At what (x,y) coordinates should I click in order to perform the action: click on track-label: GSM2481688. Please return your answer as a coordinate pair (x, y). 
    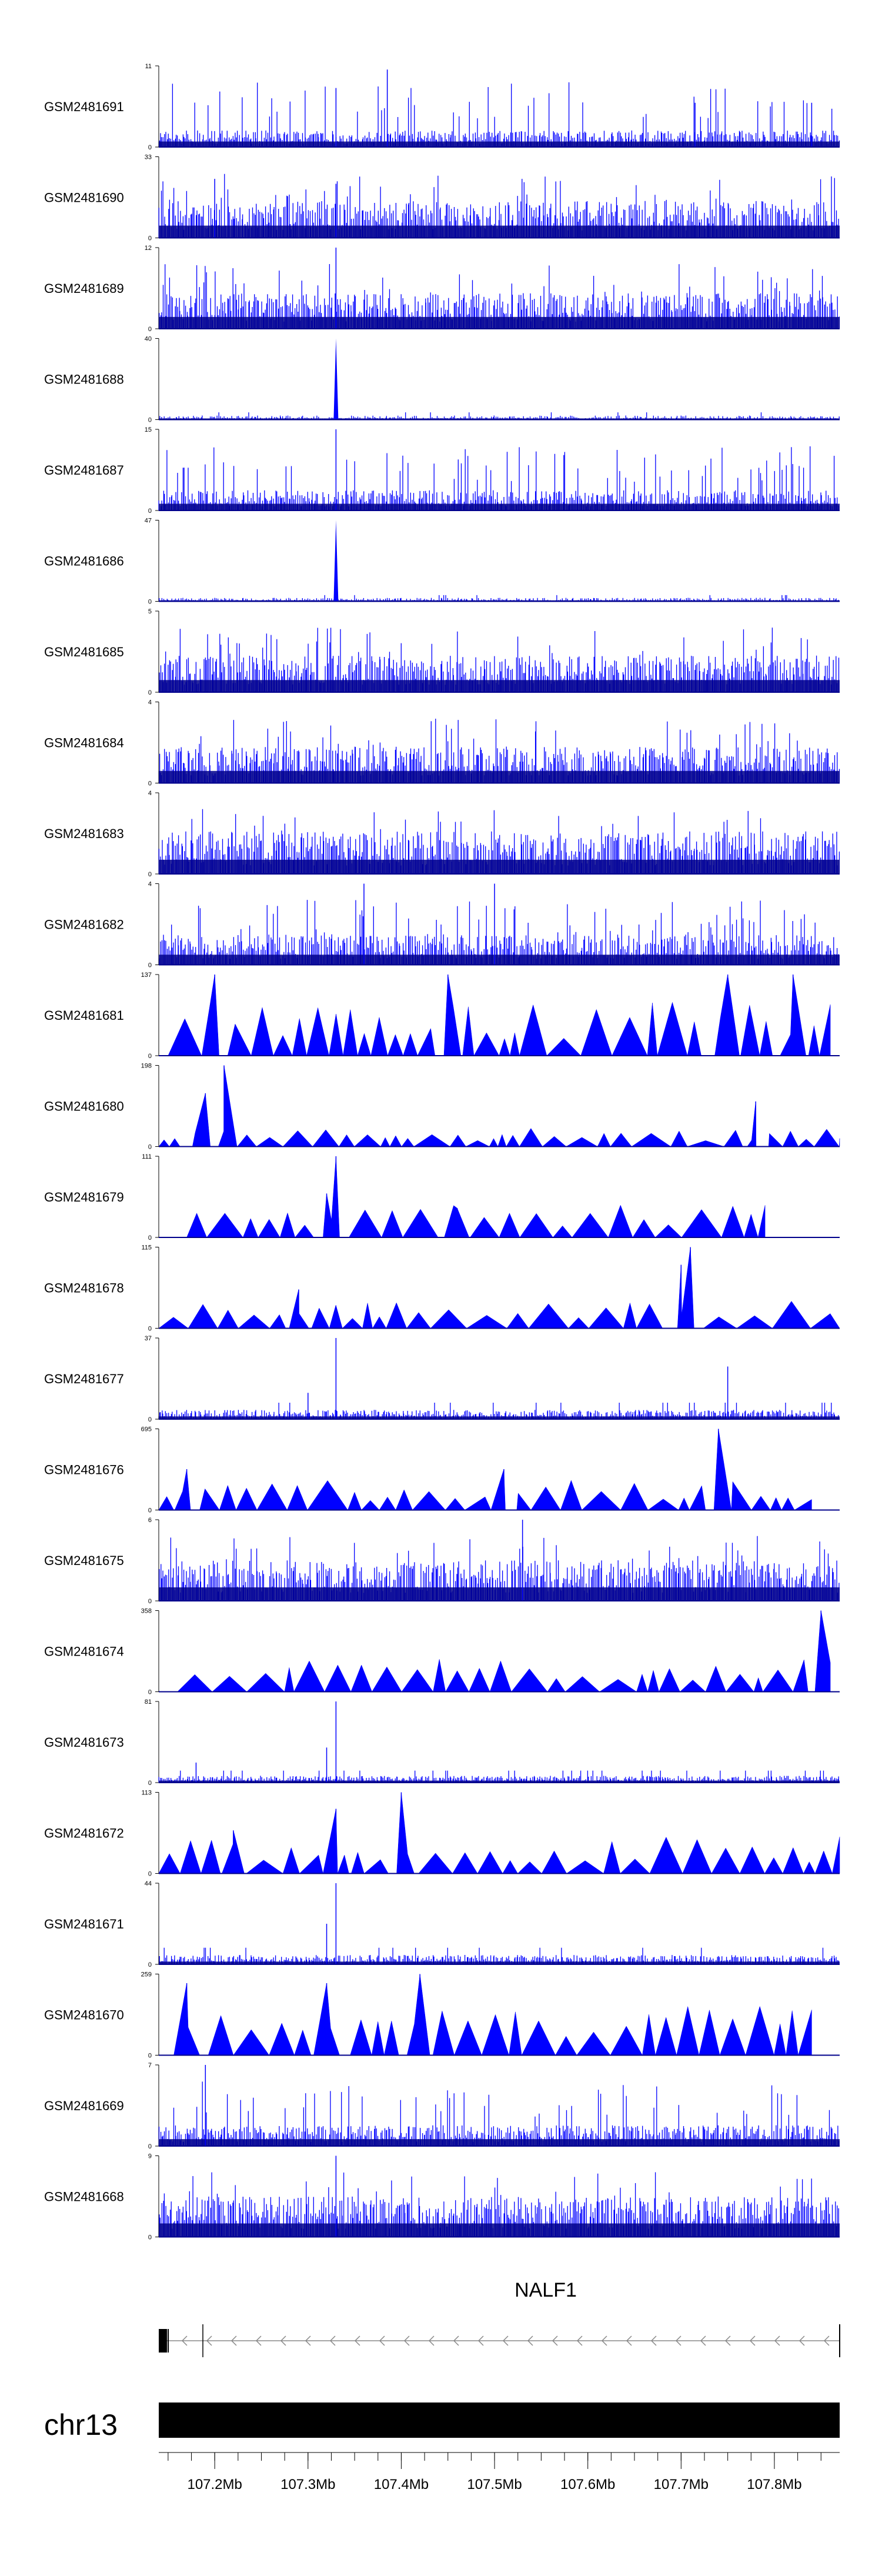
    Looking at the image, I should click on (84, 379).